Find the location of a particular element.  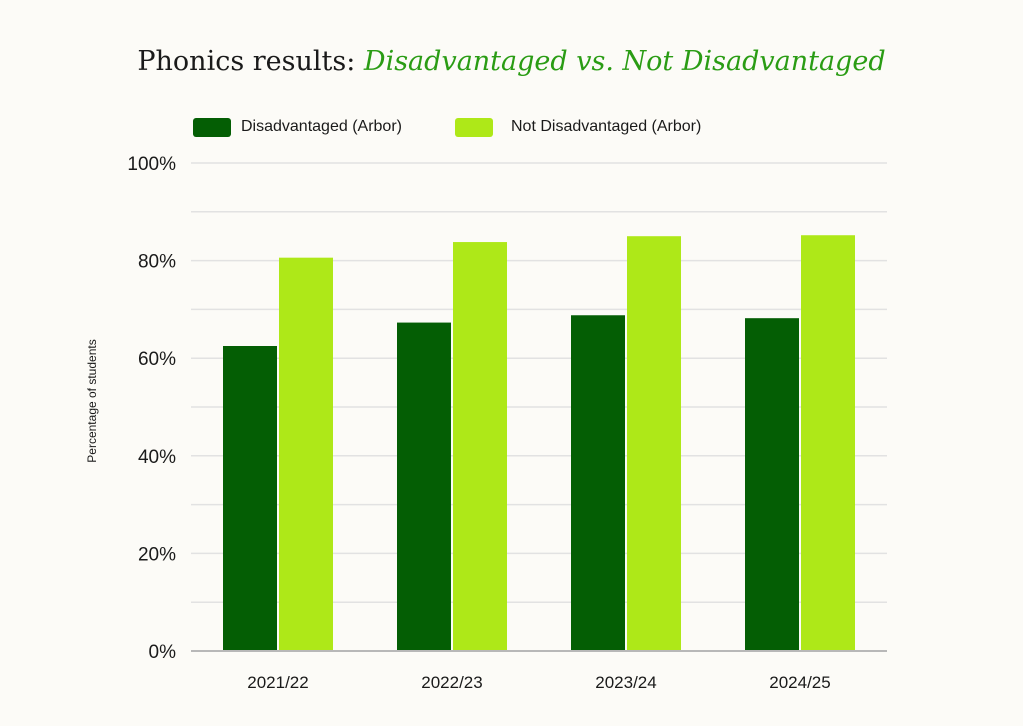

y-tick-label: 60% is located at coordinates (157, 359).